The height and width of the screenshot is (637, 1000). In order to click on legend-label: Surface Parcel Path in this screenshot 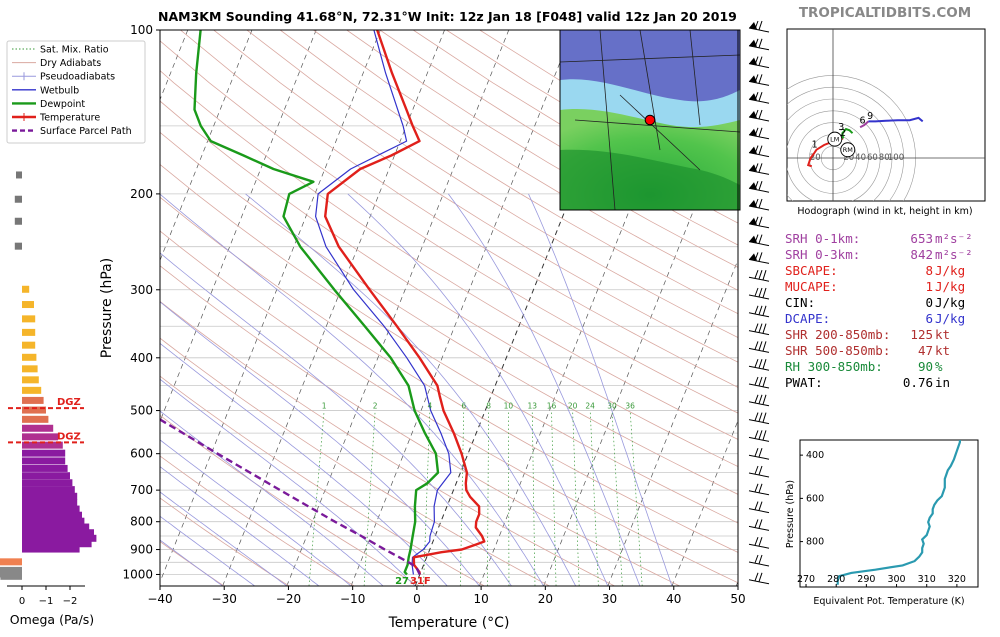, I will do `click(86, 131)`.